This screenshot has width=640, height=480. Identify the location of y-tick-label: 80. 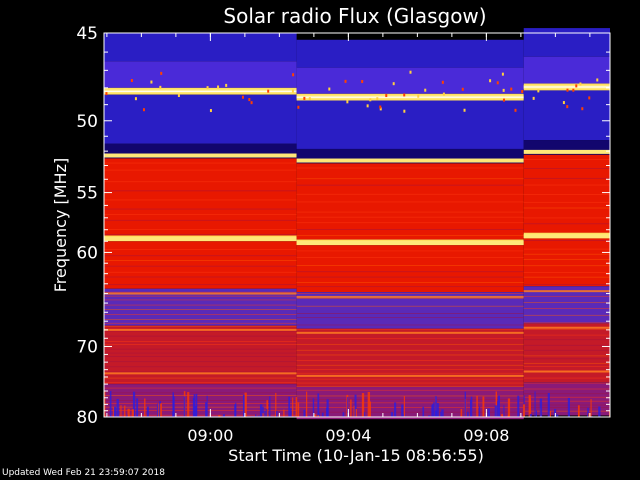
(87, 418).